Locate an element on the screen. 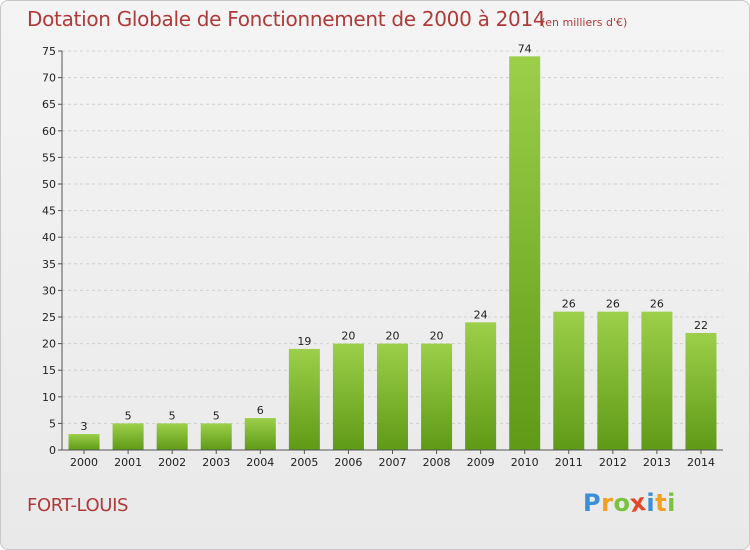 The height and width of the screenshot is (550, 750). bar-2009 is located at coordinates (481, 386).